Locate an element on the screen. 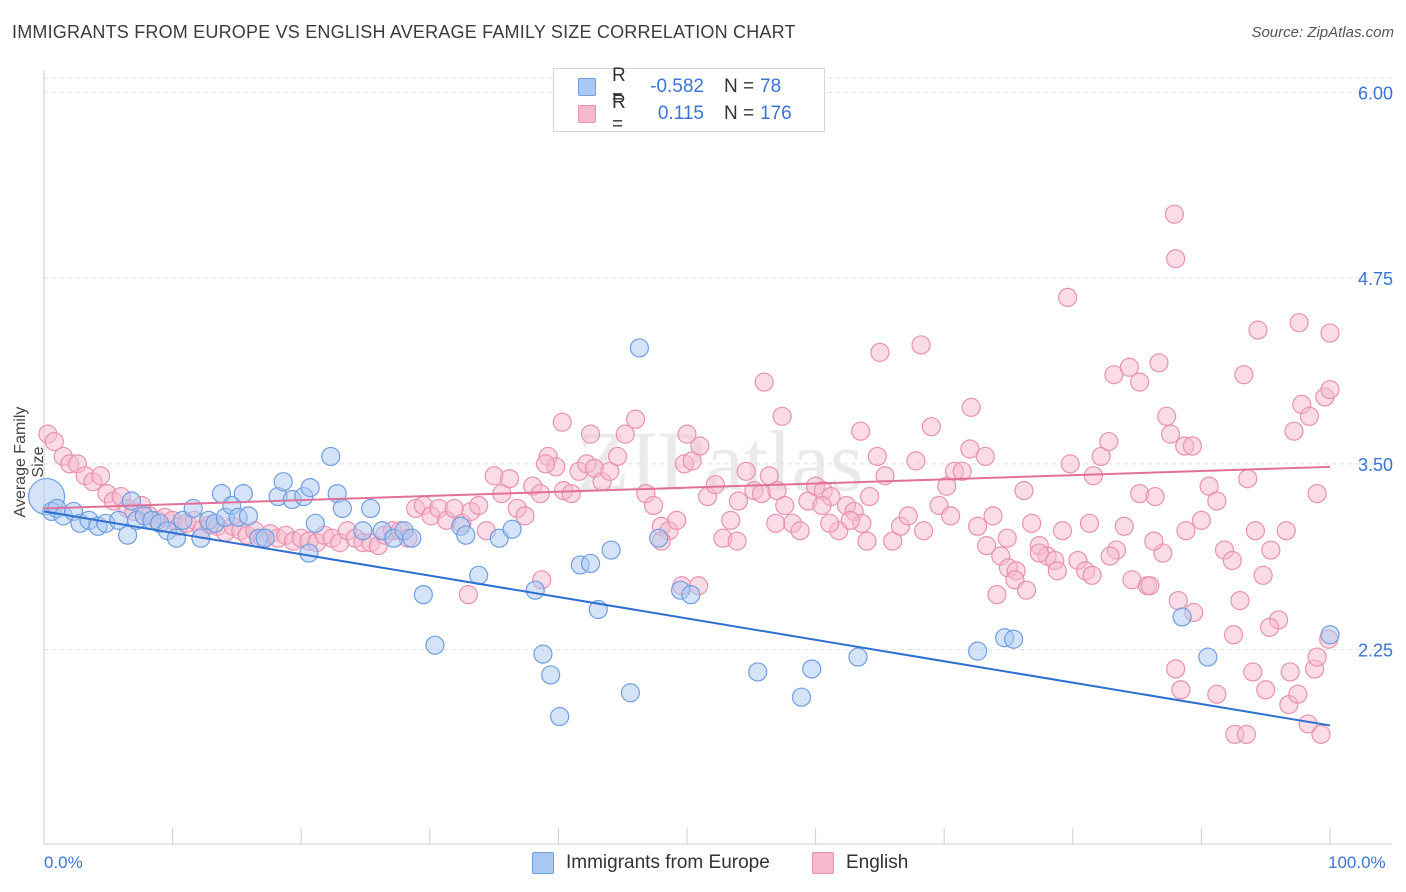 This screenshot has width=1406, height=892. y-tick-labels: 2.25 3.50 4.75 6.00 is located at coordinates (1375, 371).